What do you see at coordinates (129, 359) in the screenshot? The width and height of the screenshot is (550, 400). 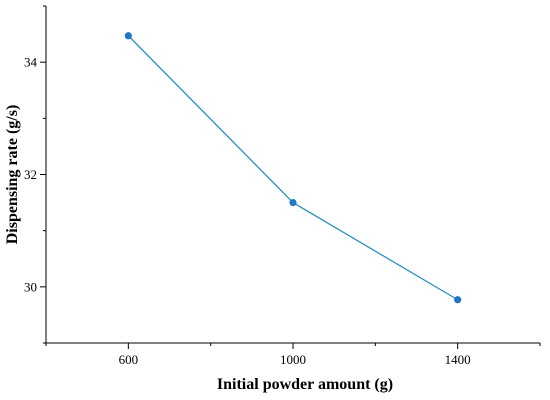 I see `x-tick-label: 600` at bounding box center [129, 359].